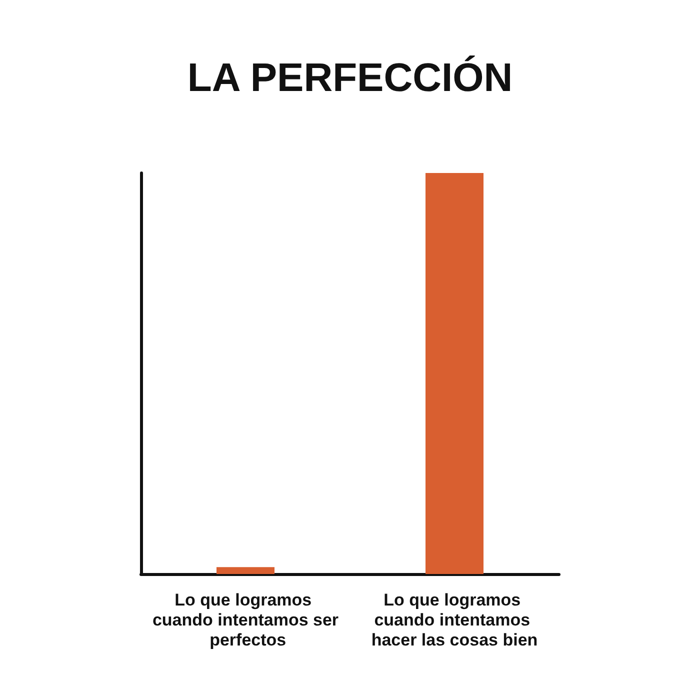 The image size is (700, 700). What do you see at coordinates (245, 620) in the screenshot?
I see `x-tick-label: Lo que logramos cuando intentamos ser perfectos` at bounding box center [245, 620].